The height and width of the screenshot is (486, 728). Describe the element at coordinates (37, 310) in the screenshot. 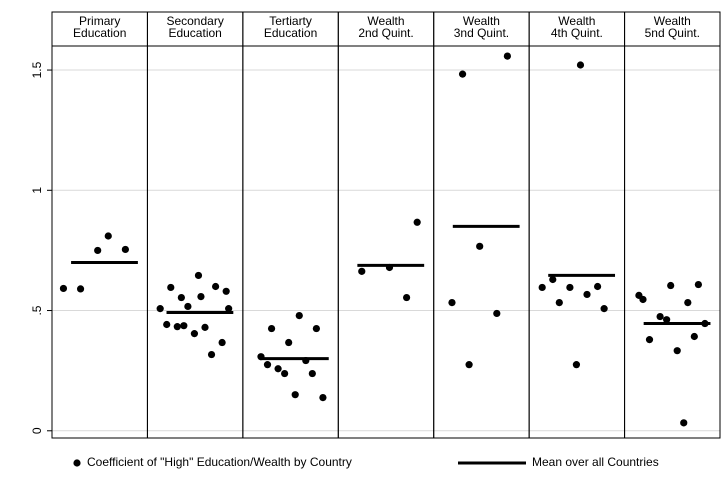

I see `y-tick-label: .5` at that location.